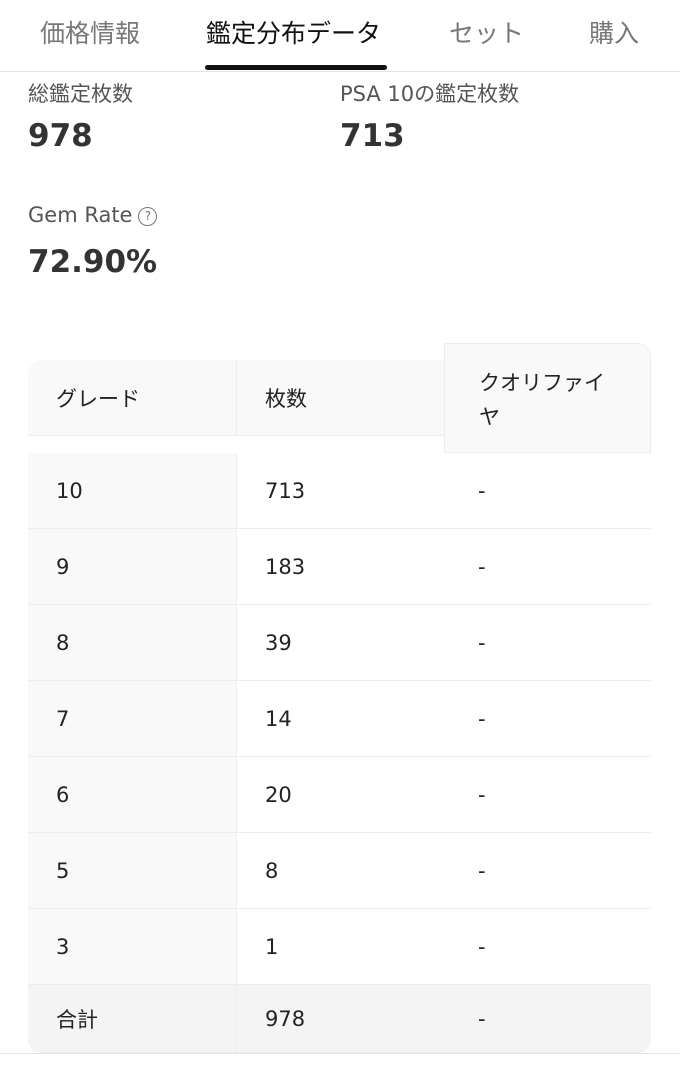 Image resolution: width=680 pixels, height=1080 pixels. What do you see at coordinates (132, 643) in the screenshot?
I see `row-grade-cell: 8` at bounding box center [132, 643].